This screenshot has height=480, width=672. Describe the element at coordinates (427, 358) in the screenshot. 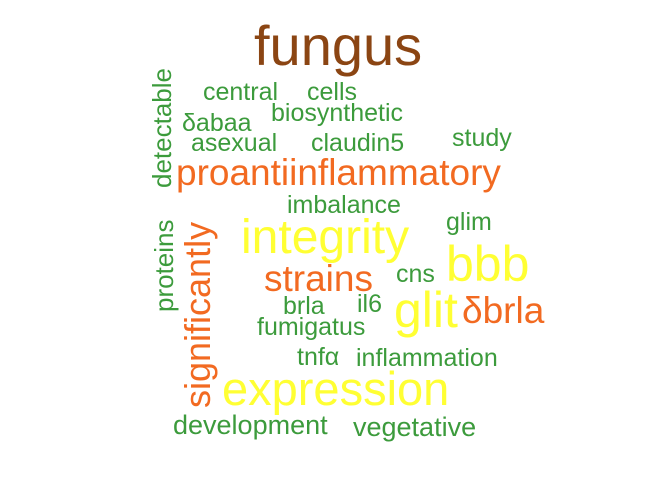

I see `word-inflammation: inflammation` at that location.